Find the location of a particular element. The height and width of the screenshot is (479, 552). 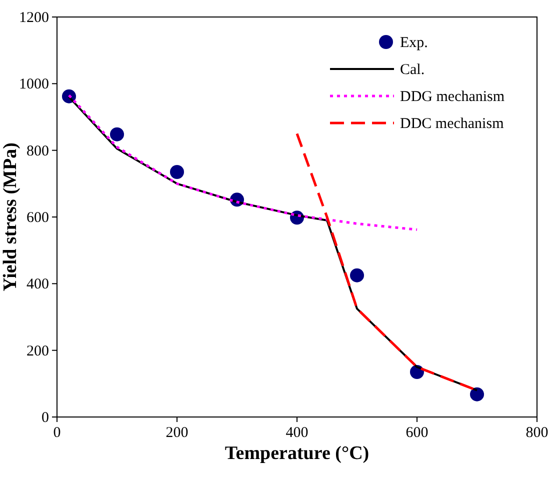

x-tick-label: 400 is located at coordinates (297, 433).